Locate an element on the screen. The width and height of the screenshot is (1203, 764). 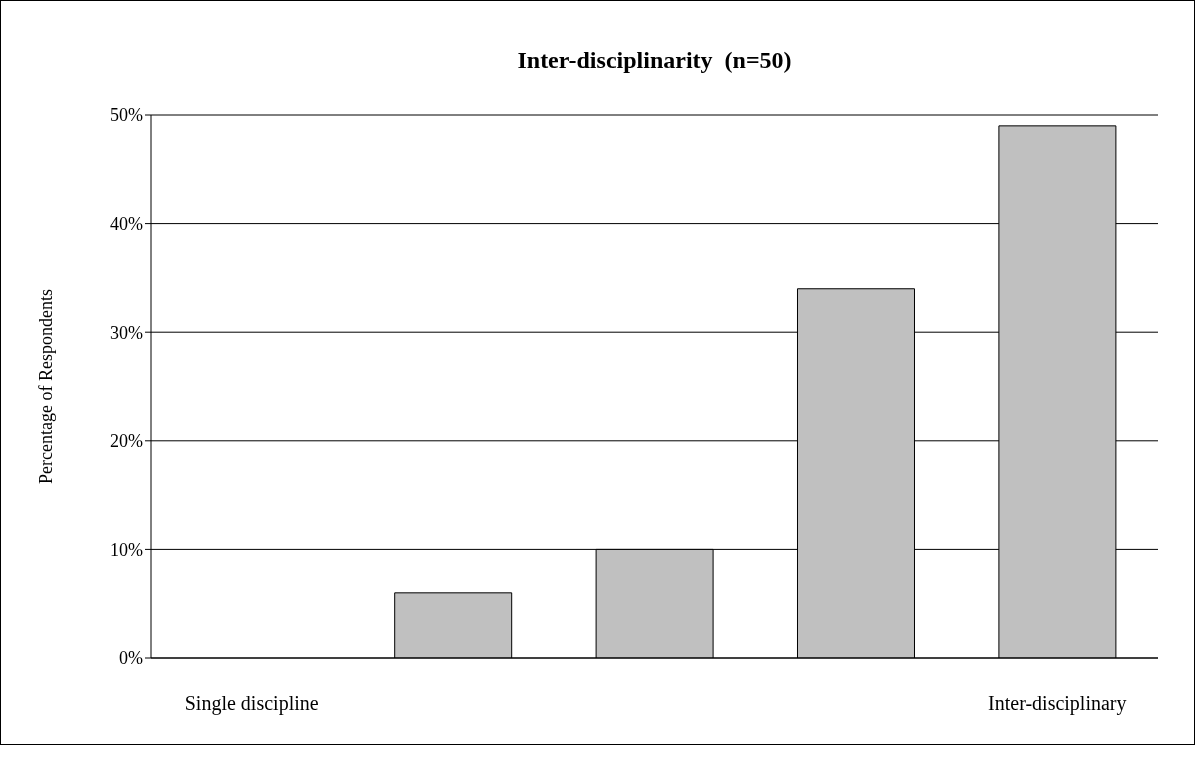
y-axis-title: Percentage of Respondents is located at coordinates (46, 386).